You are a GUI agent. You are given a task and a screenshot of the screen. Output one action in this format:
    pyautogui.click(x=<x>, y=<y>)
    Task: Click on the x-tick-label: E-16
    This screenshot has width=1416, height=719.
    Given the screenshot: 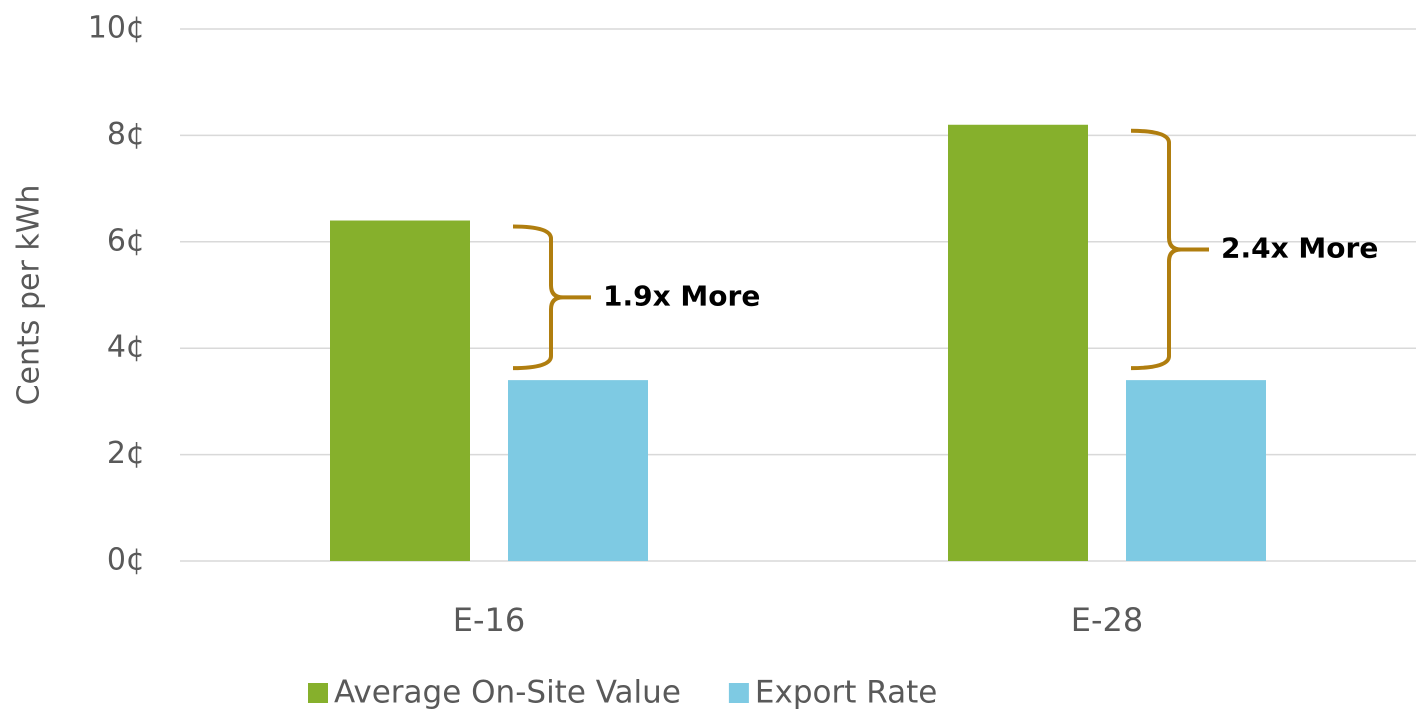 What is the action you would take?
    pyautogui.click(x=489, y=620)
    